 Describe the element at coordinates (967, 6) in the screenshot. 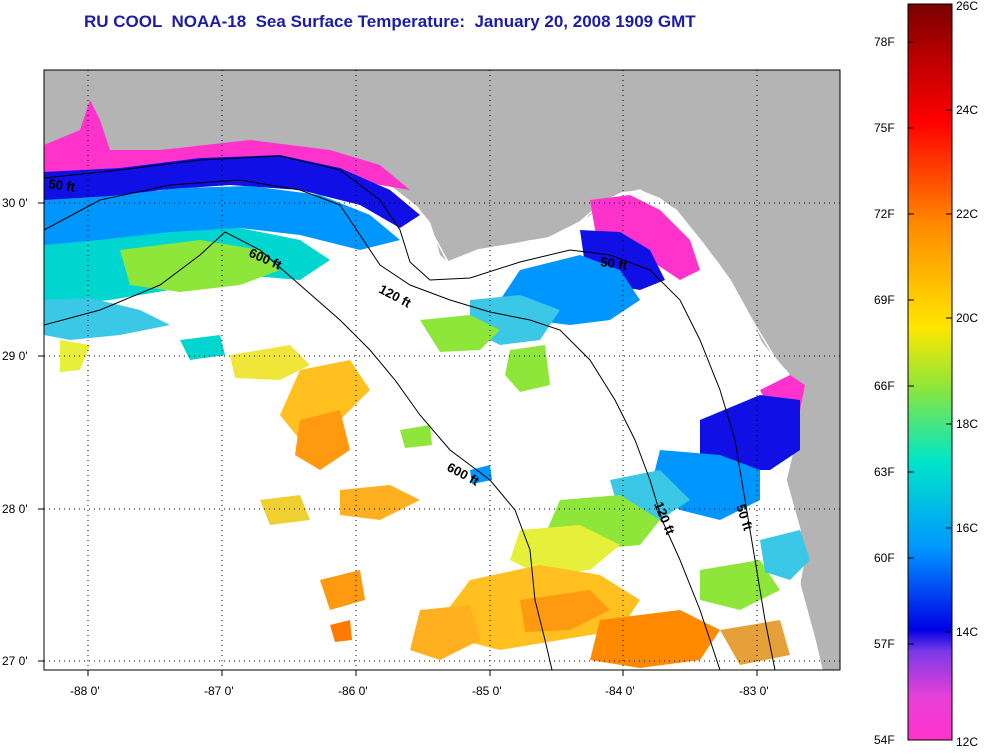

I see `colorbar-c-label: 26C` at that location.